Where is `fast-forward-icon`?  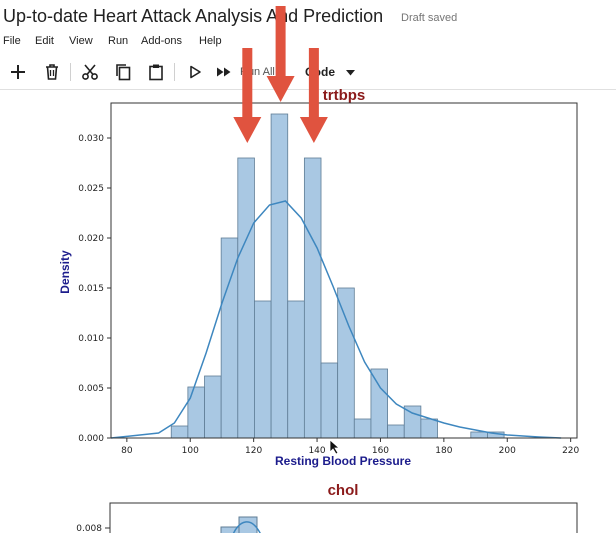 fast-forward-icon is located at coordinates (224, 72).